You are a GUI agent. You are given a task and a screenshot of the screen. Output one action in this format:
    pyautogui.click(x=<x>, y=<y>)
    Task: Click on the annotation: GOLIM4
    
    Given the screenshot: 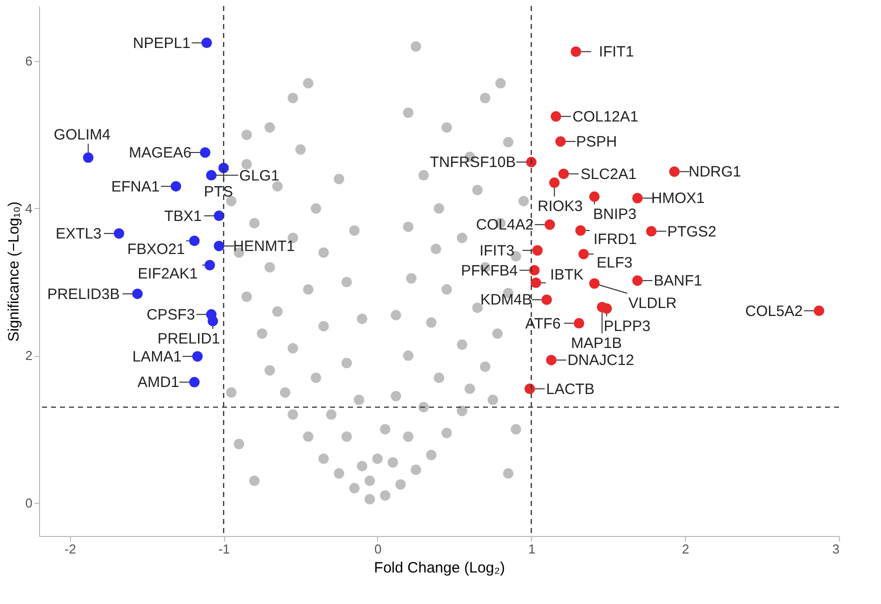 What is the action you would take?
    pyautogui.click(x=82, y=135)
    